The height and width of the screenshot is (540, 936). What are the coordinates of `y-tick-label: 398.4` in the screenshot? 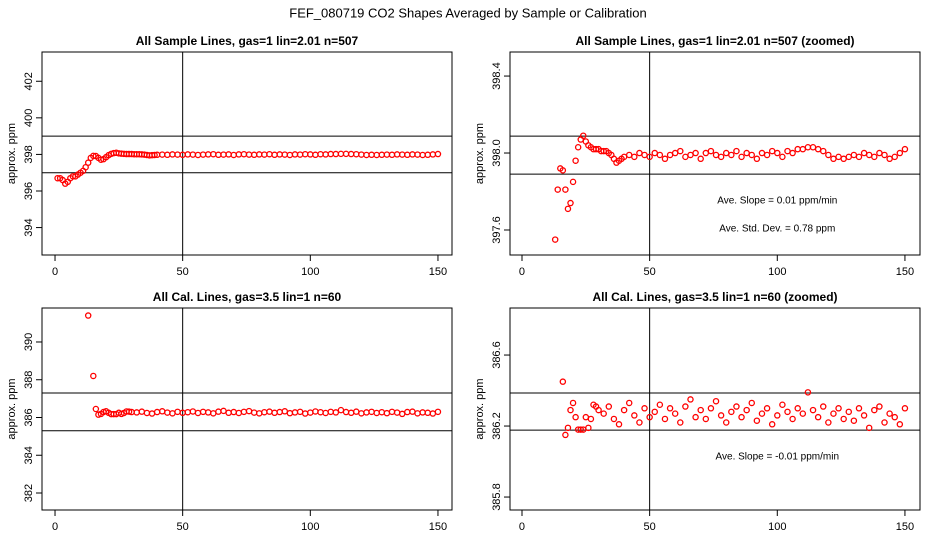 It's located at (497, 76).